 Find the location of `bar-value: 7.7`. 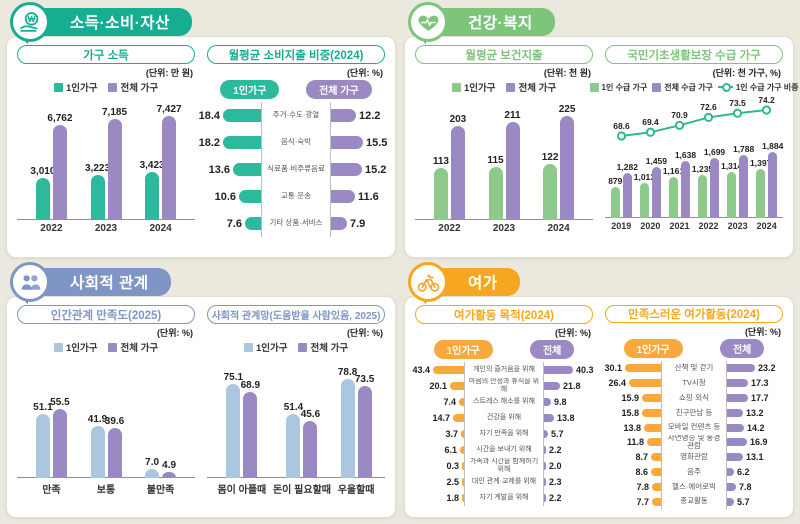

bar-value: 7.7 is located at coordinates (642, 501).